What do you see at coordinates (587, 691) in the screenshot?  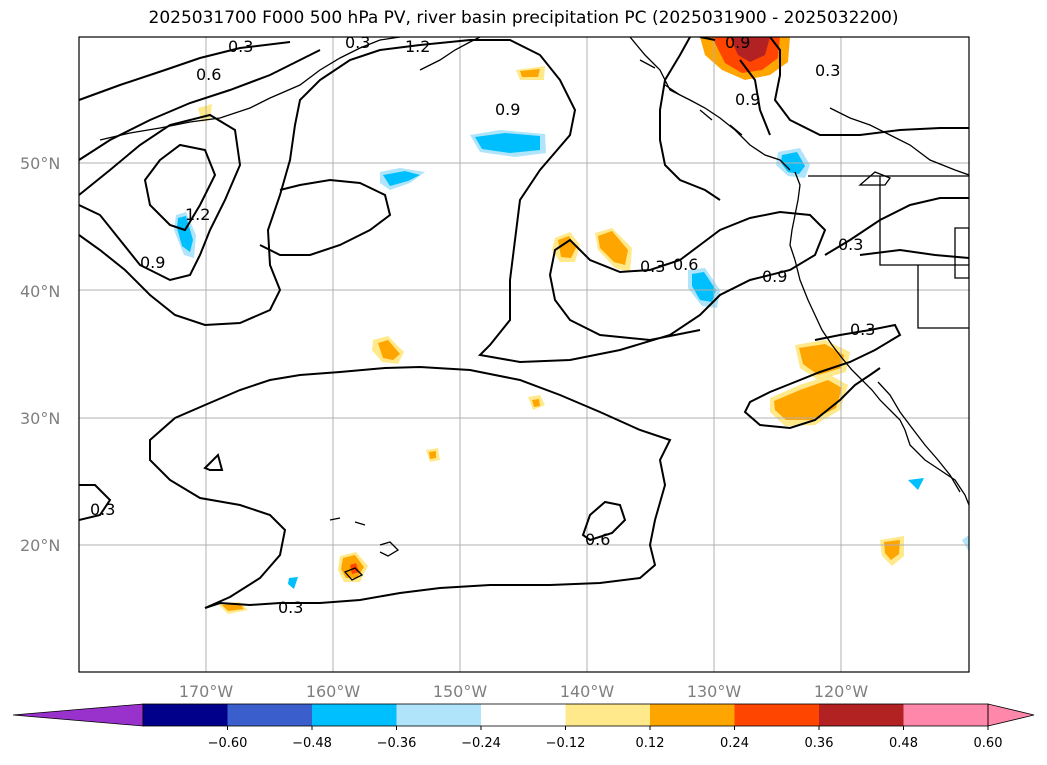 I see `lon-label-140w: 140°W` at bounding box center [587, 691].